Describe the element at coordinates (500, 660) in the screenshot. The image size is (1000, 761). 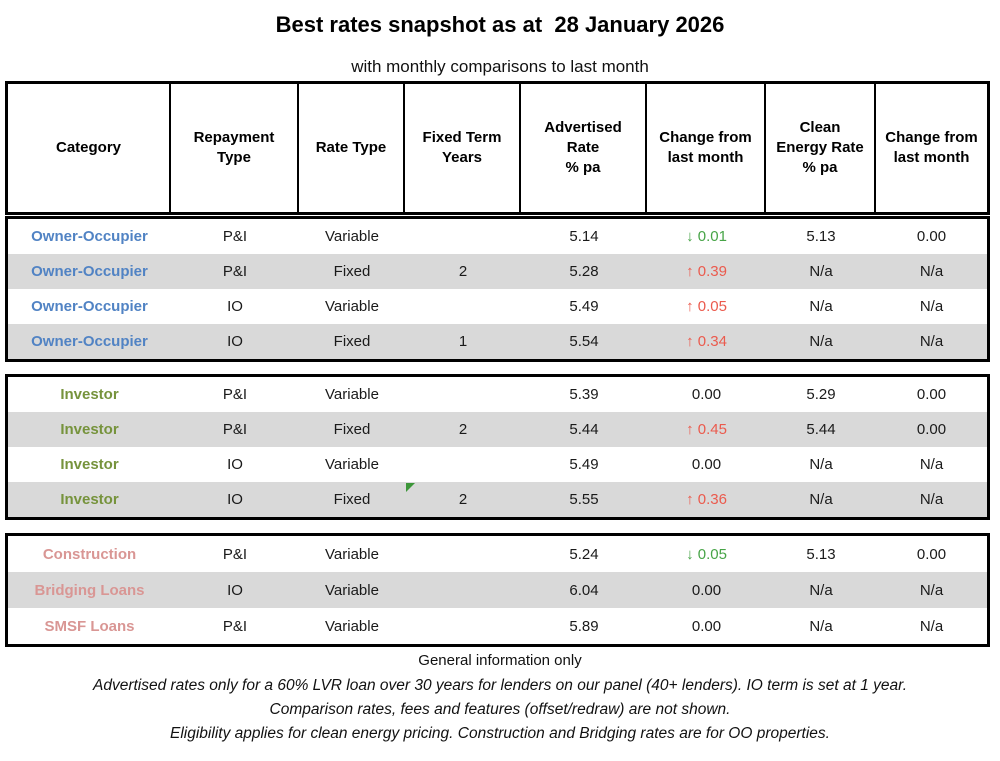
I see `footnote-general: General information only` at that location.